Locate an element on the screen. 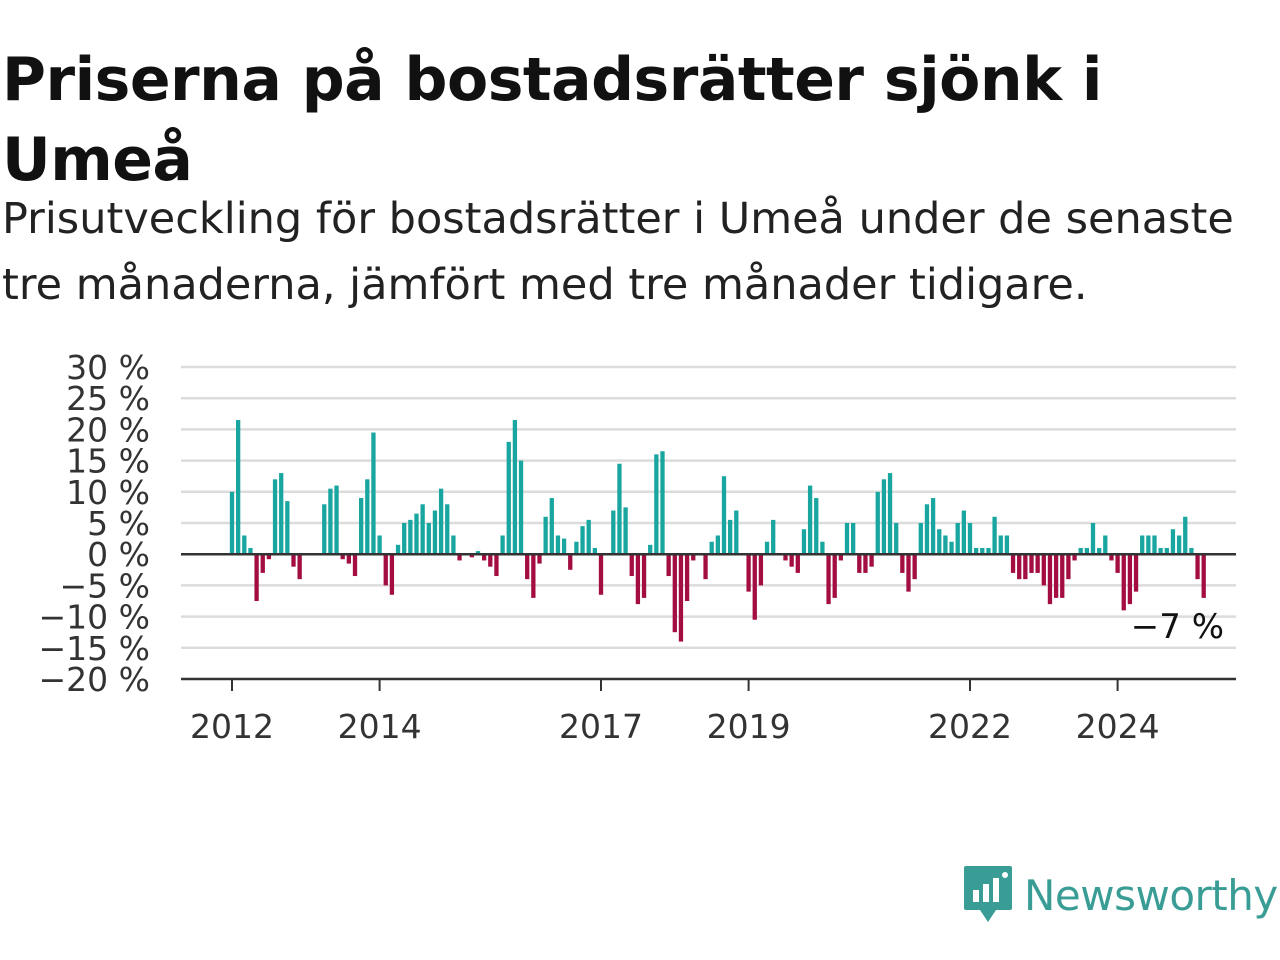 The height and width of the screenshot is (960, 1280). y-tick-label: −15 % is located at coordinates (95, 648).